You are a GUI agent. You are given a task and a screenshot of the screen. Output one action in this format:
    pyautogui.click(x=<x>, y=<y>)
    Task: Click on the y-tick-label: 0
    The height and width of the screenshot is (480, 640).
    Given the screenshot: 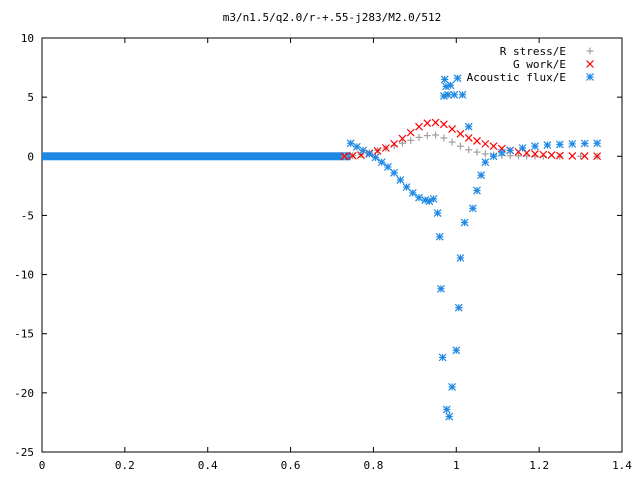 What is the action you would take?
    pyautogui.click(x=30, y=156)
    